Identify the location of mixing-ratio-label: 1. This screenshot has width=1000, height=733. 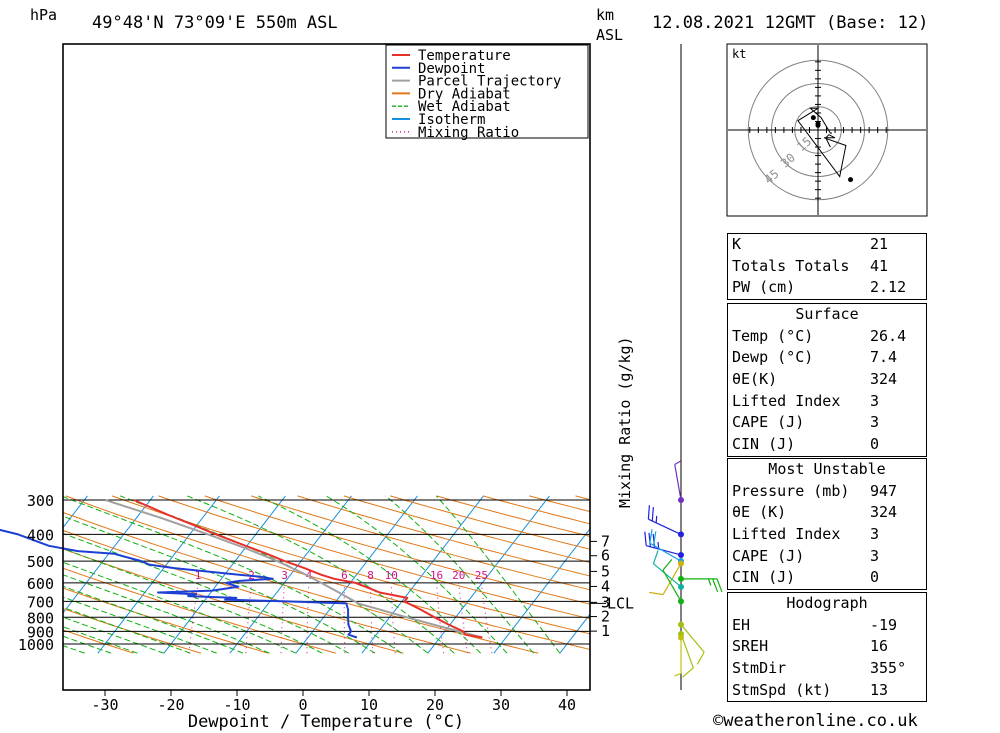
(198, 575).